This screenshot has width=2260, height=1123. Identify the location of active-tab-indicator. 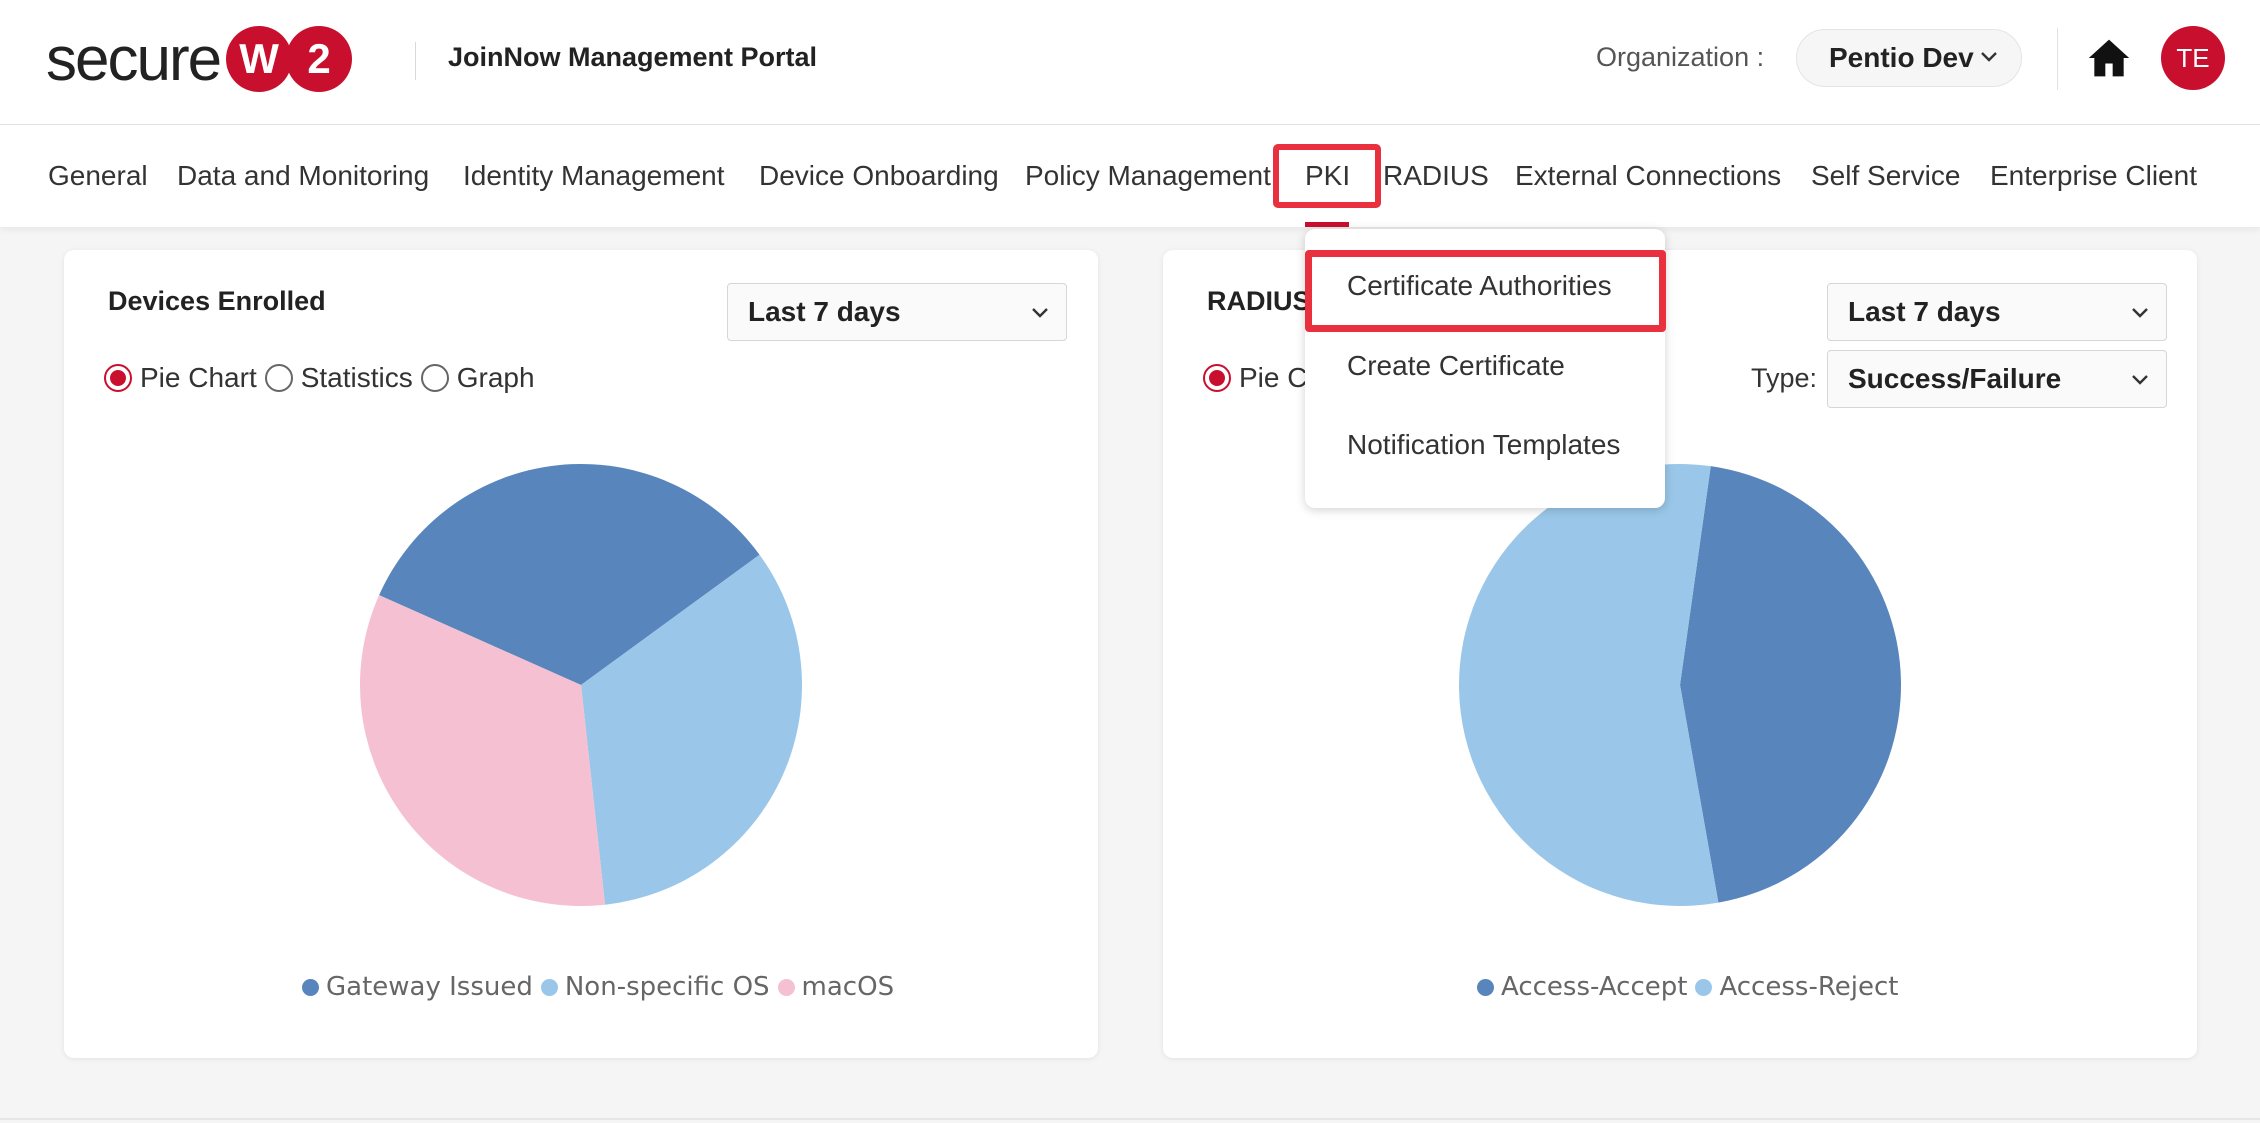
(1327, 224).